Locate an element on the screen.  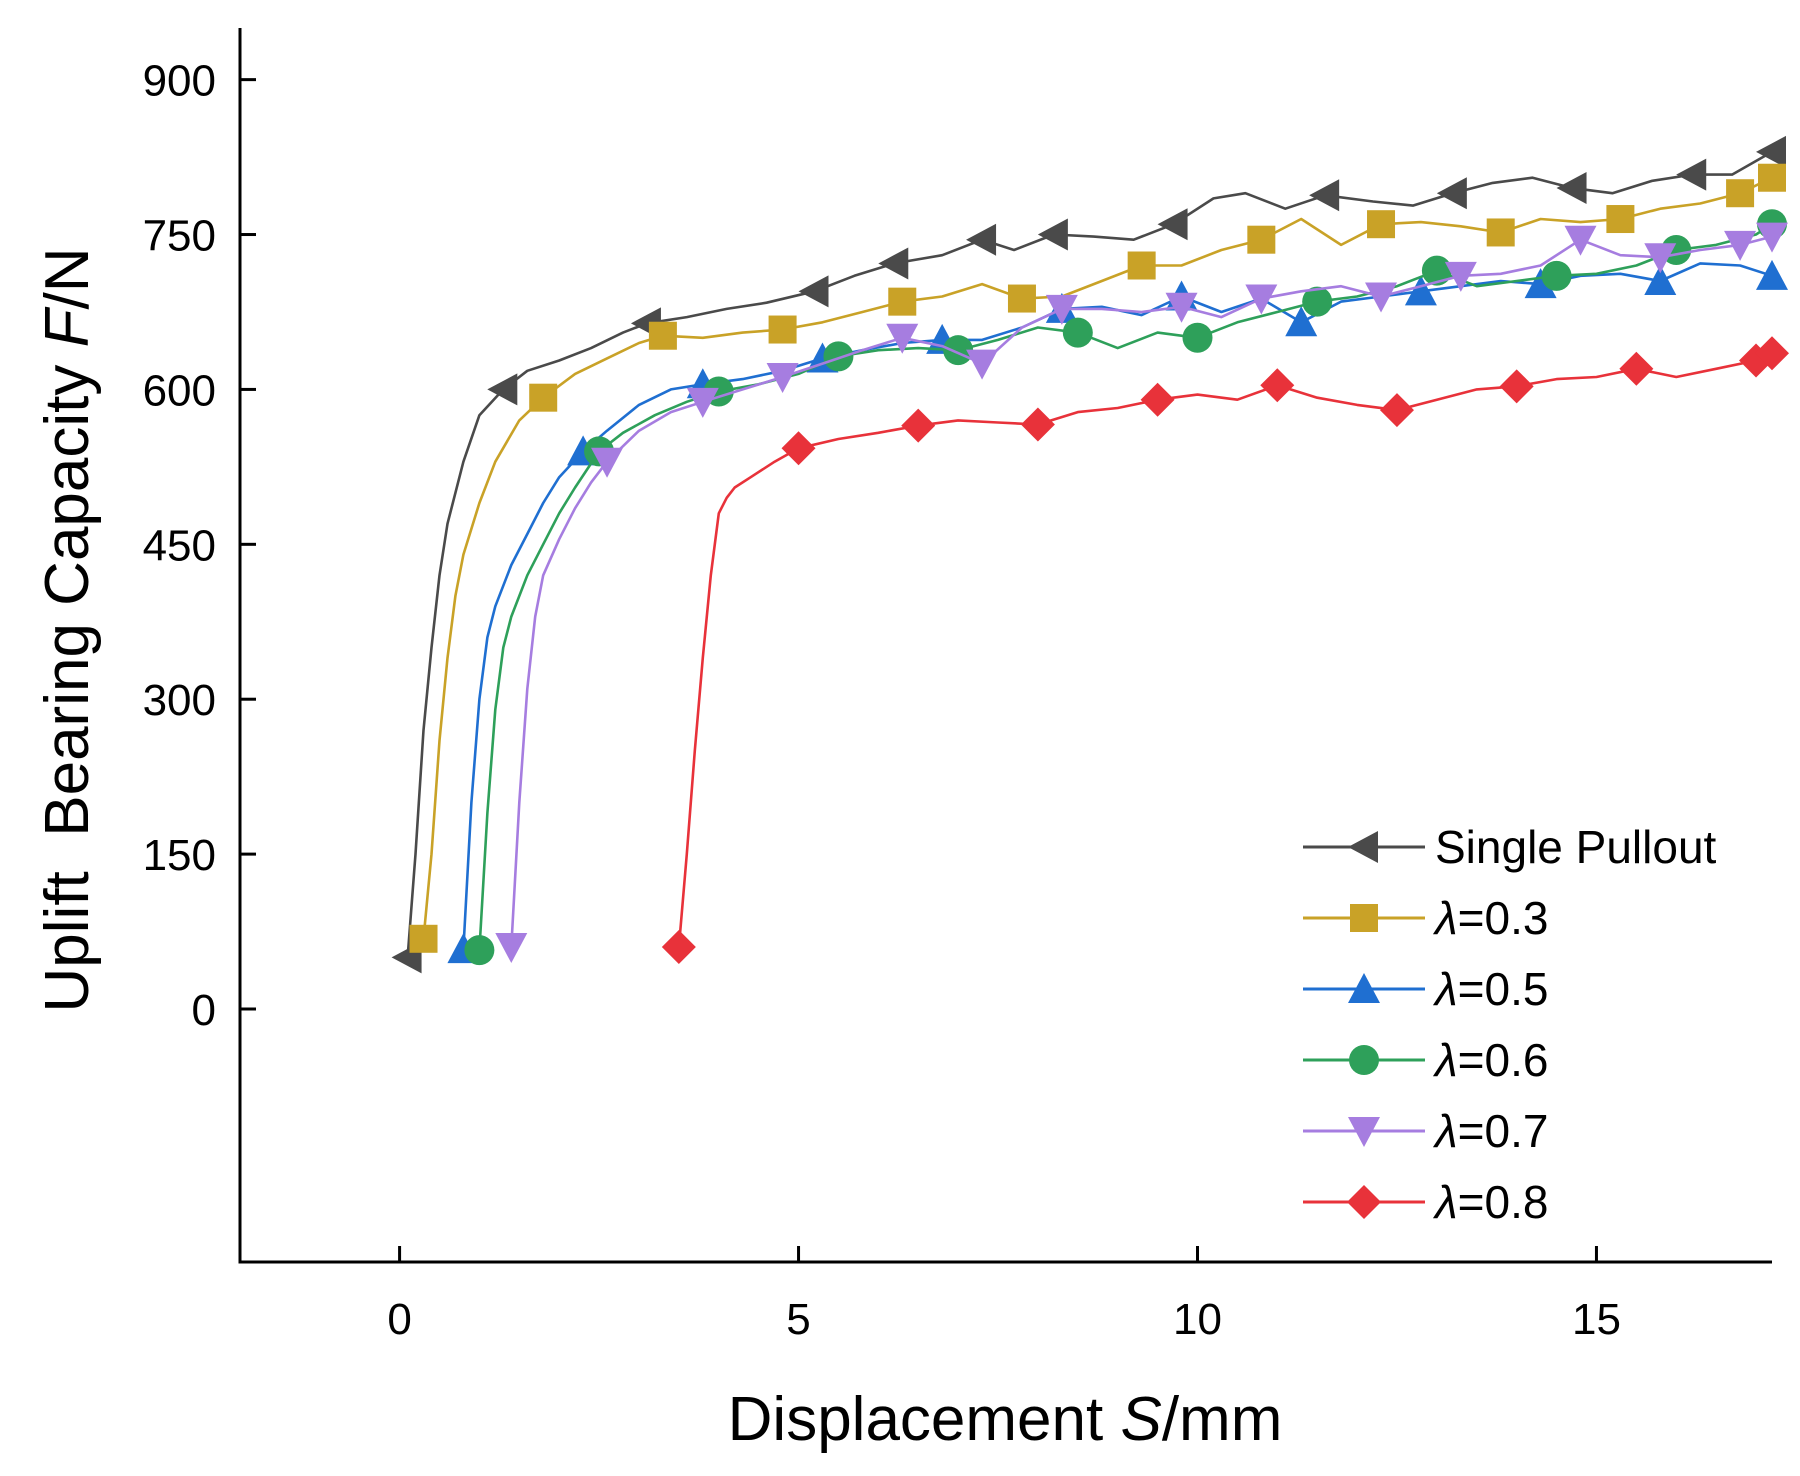
x-tick-label: 5 is located at coordinates (798, 1319).